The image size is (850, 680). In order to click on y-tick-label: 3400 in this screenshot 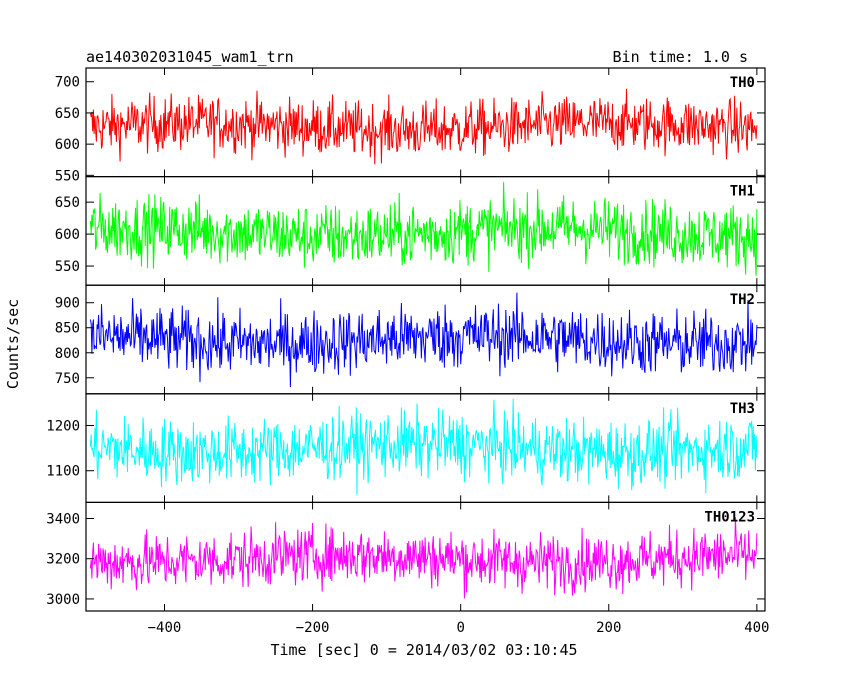, I will do `click(63, 519)`.